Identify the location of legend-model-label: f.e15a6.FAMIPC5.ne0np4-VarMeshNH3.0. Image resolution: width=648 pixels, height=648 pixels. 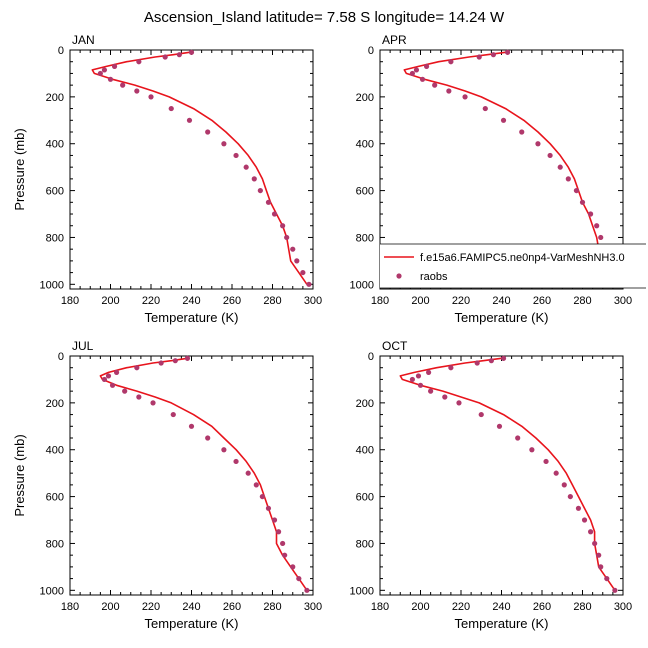
(522, 258).